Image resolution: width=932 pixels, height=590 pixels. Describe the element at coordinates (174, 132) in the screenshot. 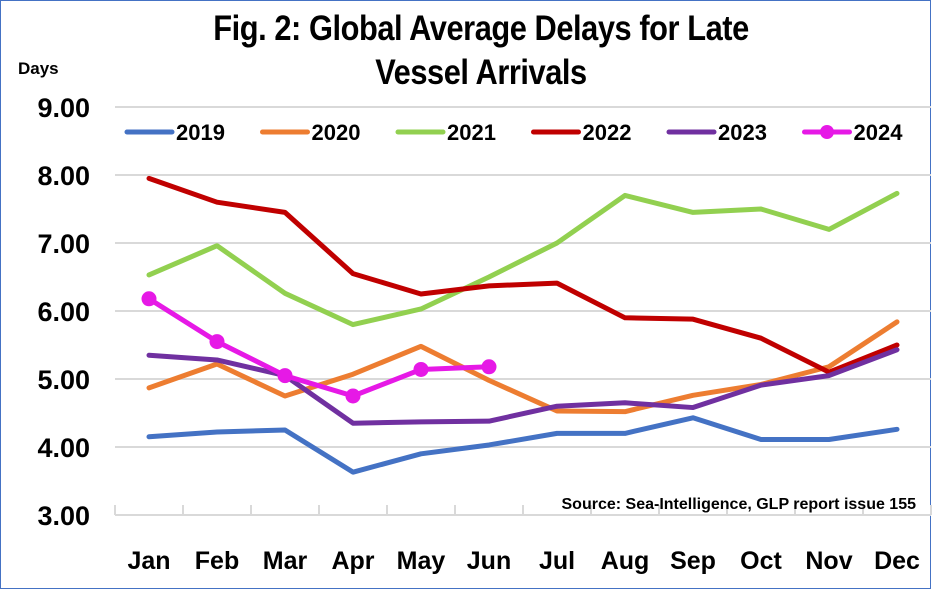

I see `legend-item-2019: 2019` at that location.